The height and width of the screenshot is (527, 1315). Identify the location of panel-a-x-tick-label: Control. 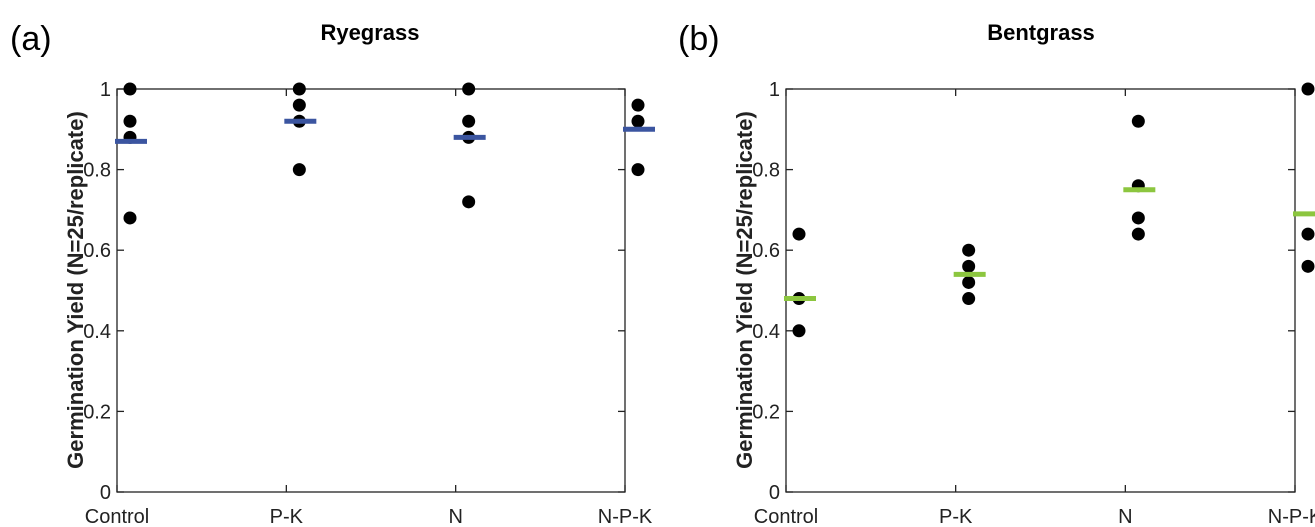
(117, 516).